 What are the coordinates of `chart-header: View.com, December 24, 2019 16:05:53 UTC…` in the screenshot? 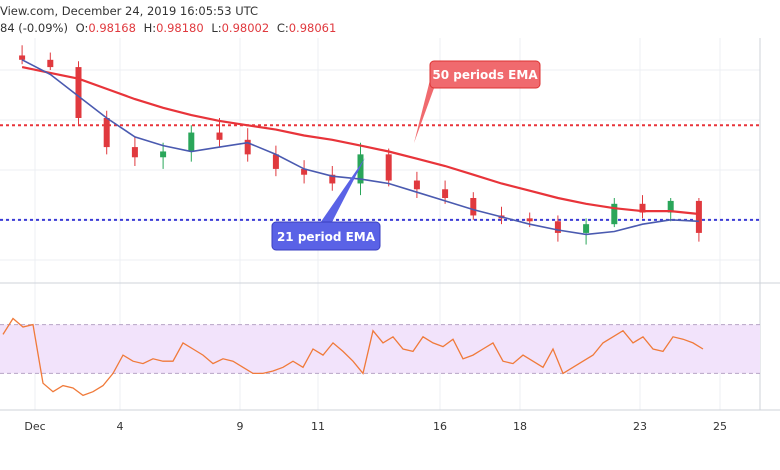 It's located at (390, 19).